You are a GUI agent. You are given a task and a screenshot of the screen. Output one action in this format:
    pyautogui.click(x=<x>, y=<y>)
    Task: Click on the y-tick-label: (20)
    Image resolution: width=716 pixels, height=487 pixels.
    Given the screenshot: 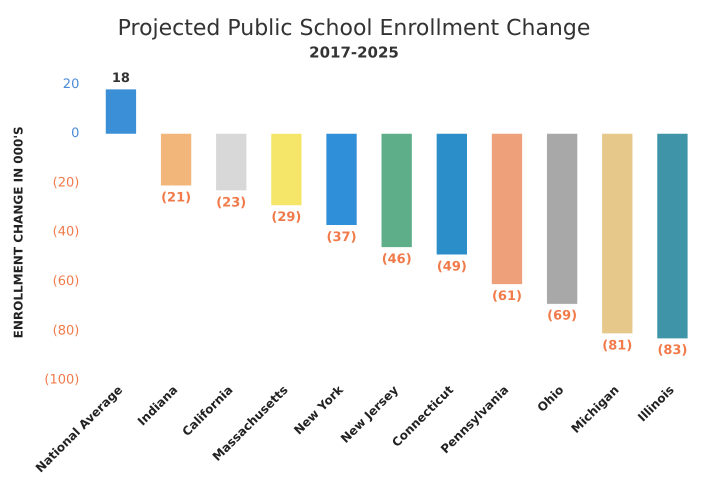 What is the action you would take?
    pyautogui.click(x=66, y=182)
    